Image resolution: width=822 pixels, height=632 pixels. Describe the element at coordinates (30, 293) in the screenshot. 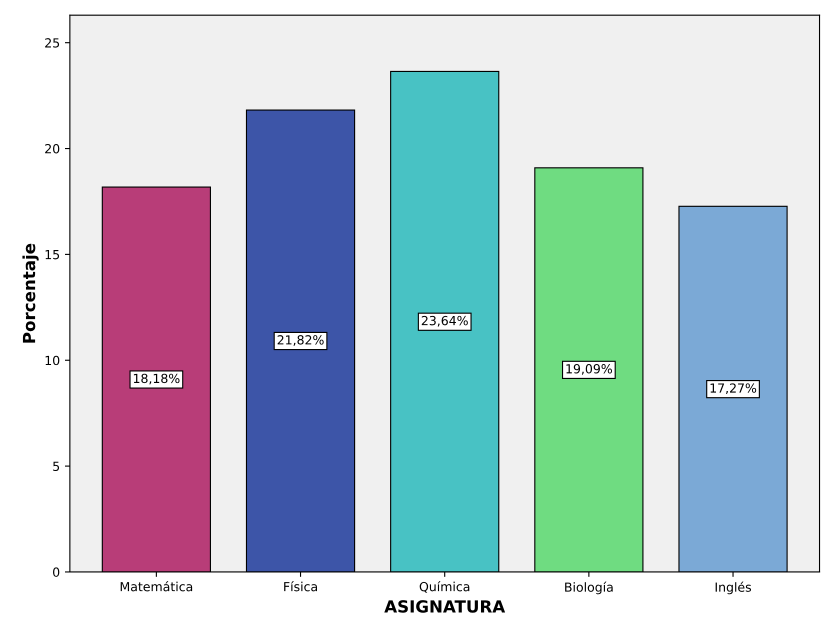

I see `y-axis-title: Porcentaje` at that location.